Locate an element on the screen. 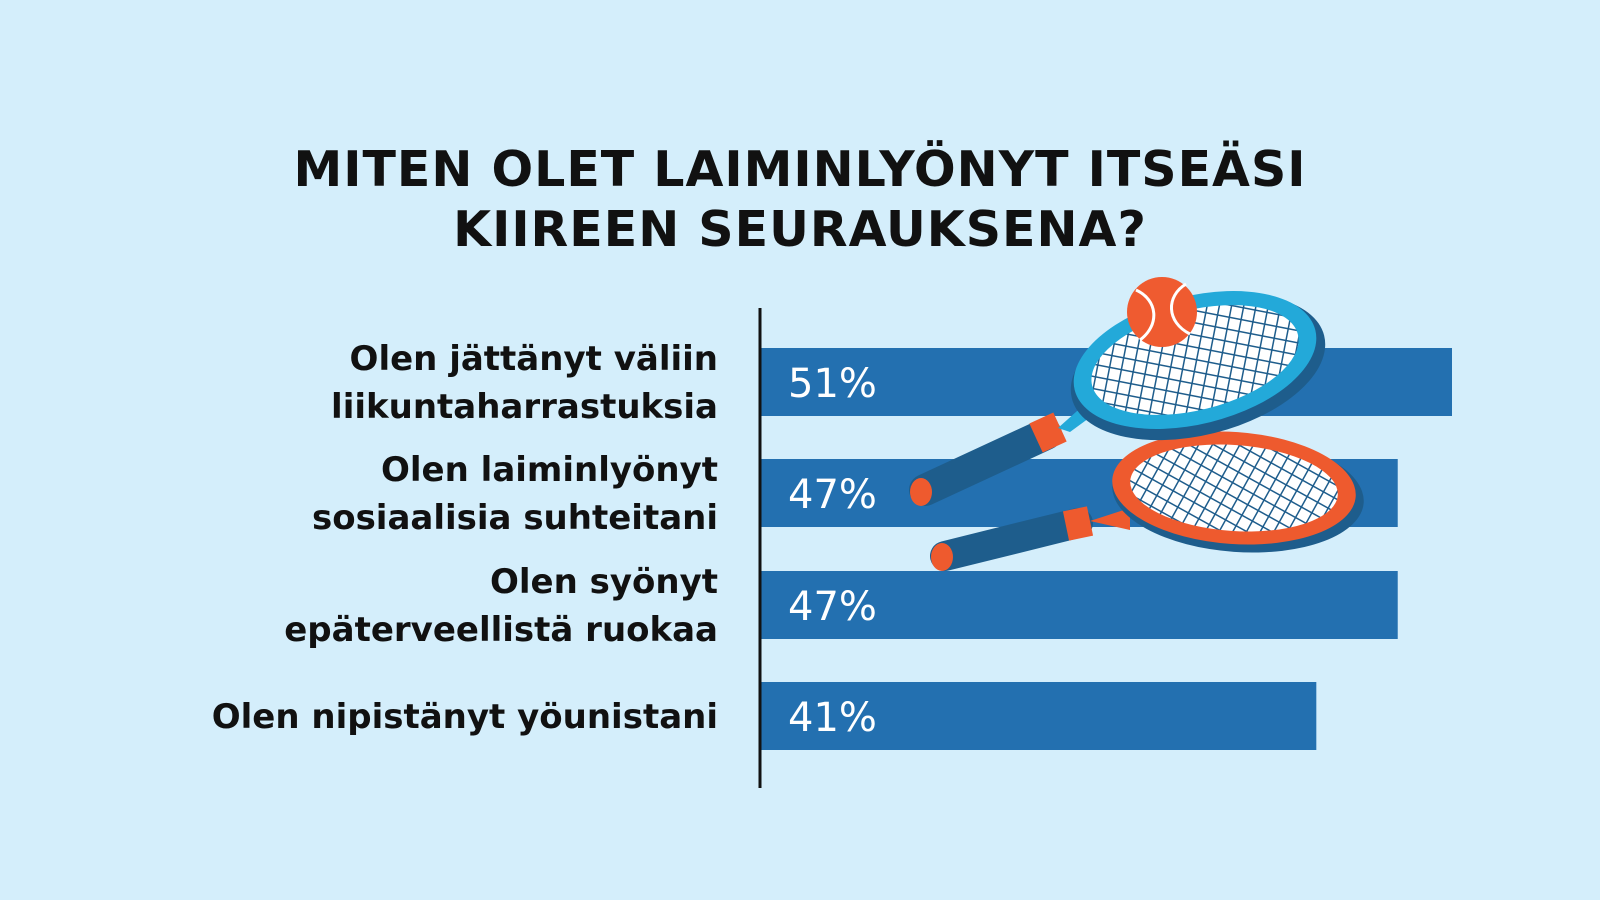 This screenshot has height=900, width=1600. category-label: Olen jättänyt väliin liikuntaharrastuksia is located at coordinates (524, 383).